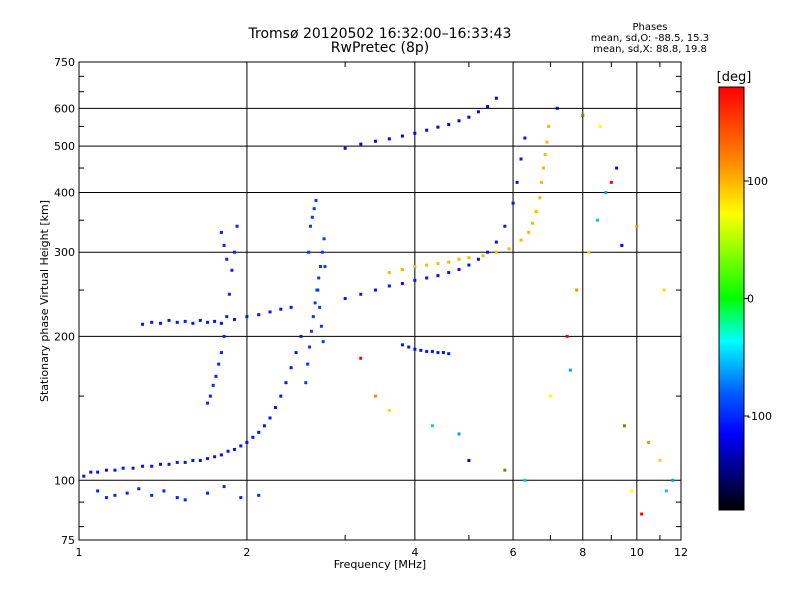  I want to click on y-axis-label: Stationary phase Virtual Height [km], so click(44, 301).